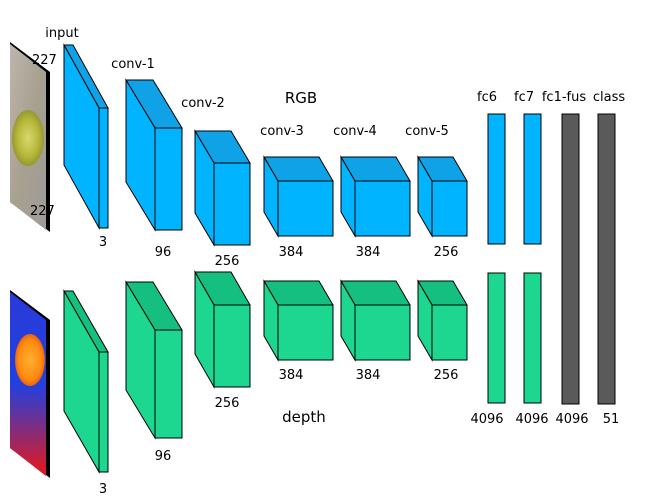 The height and width of the screenshot is (504, 648). What do you see at coordinates (103, 242) in the screenshot?
I see `rgb-input-channels: 3` at bounding box center [103, 242].